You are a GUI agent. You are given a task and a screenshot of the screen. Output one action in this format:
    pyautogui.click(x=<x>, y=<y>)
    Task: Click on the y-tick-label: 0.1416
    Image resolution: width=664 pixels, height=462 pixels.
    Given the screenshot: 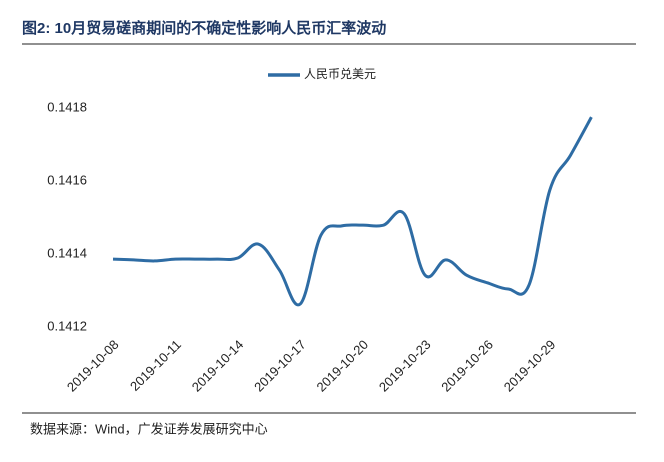 What is the action you would take?
    pyautogui.click(x=67, y=179)
    